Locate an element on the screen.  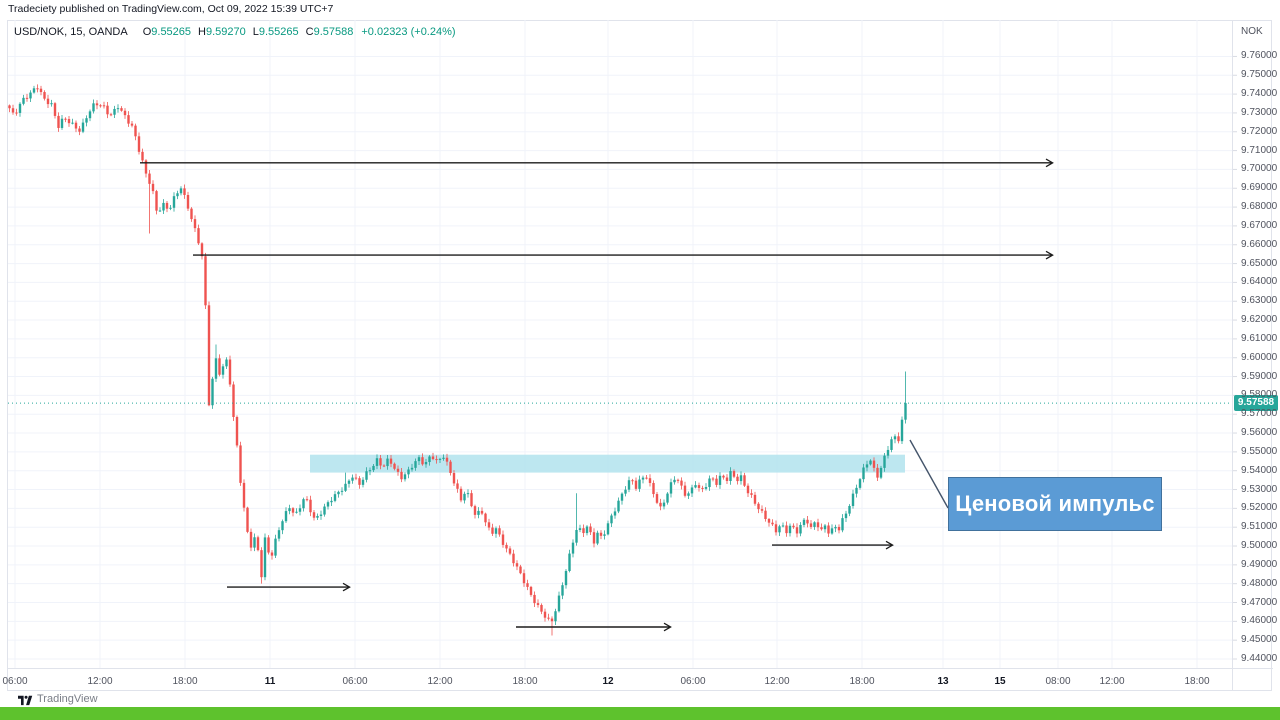
price-tick-label: 9.59000 is located at coordinates (1259, 376).